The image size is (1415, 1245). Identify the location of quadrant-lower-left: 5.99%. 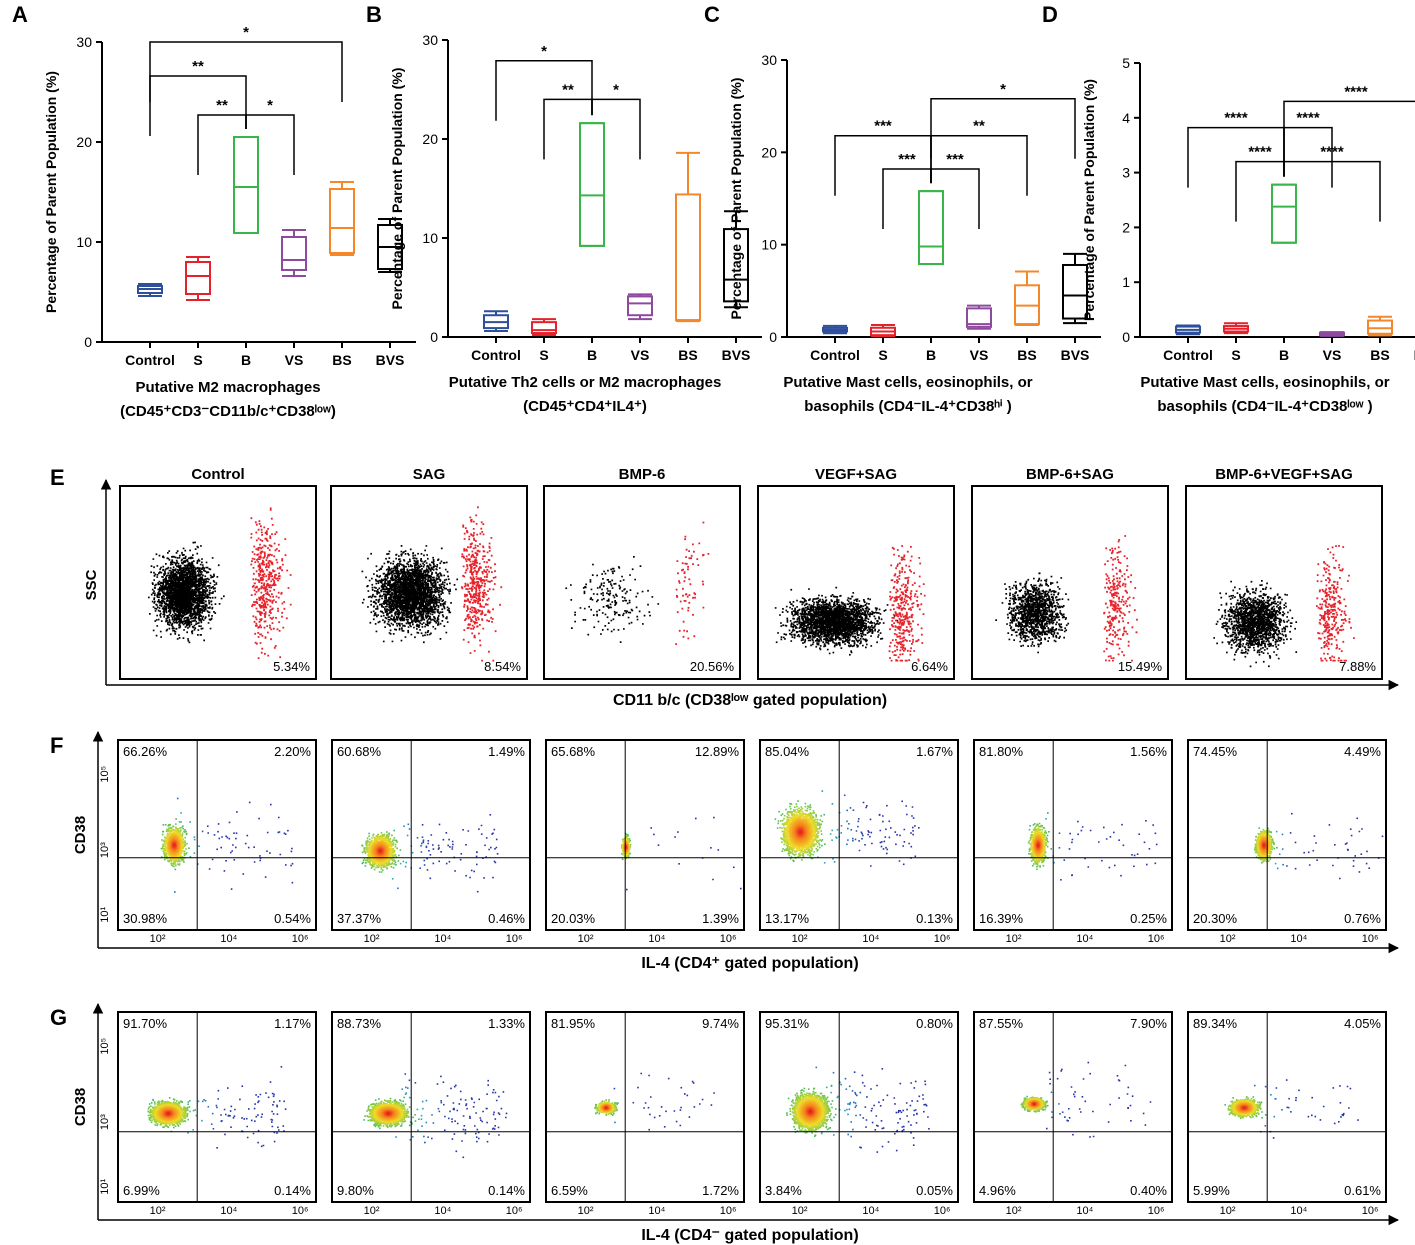
(1211, 1190).